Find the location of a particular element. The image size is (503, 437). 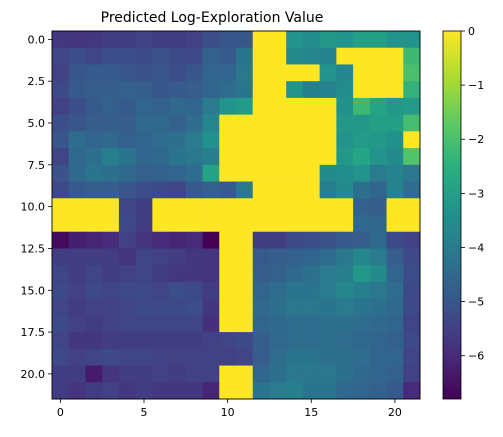

y-axis: 0.0 2.5 5.0 7.5 10.0 12.5 15.0 17.5 20.0 is located at coordinates (36, 207).